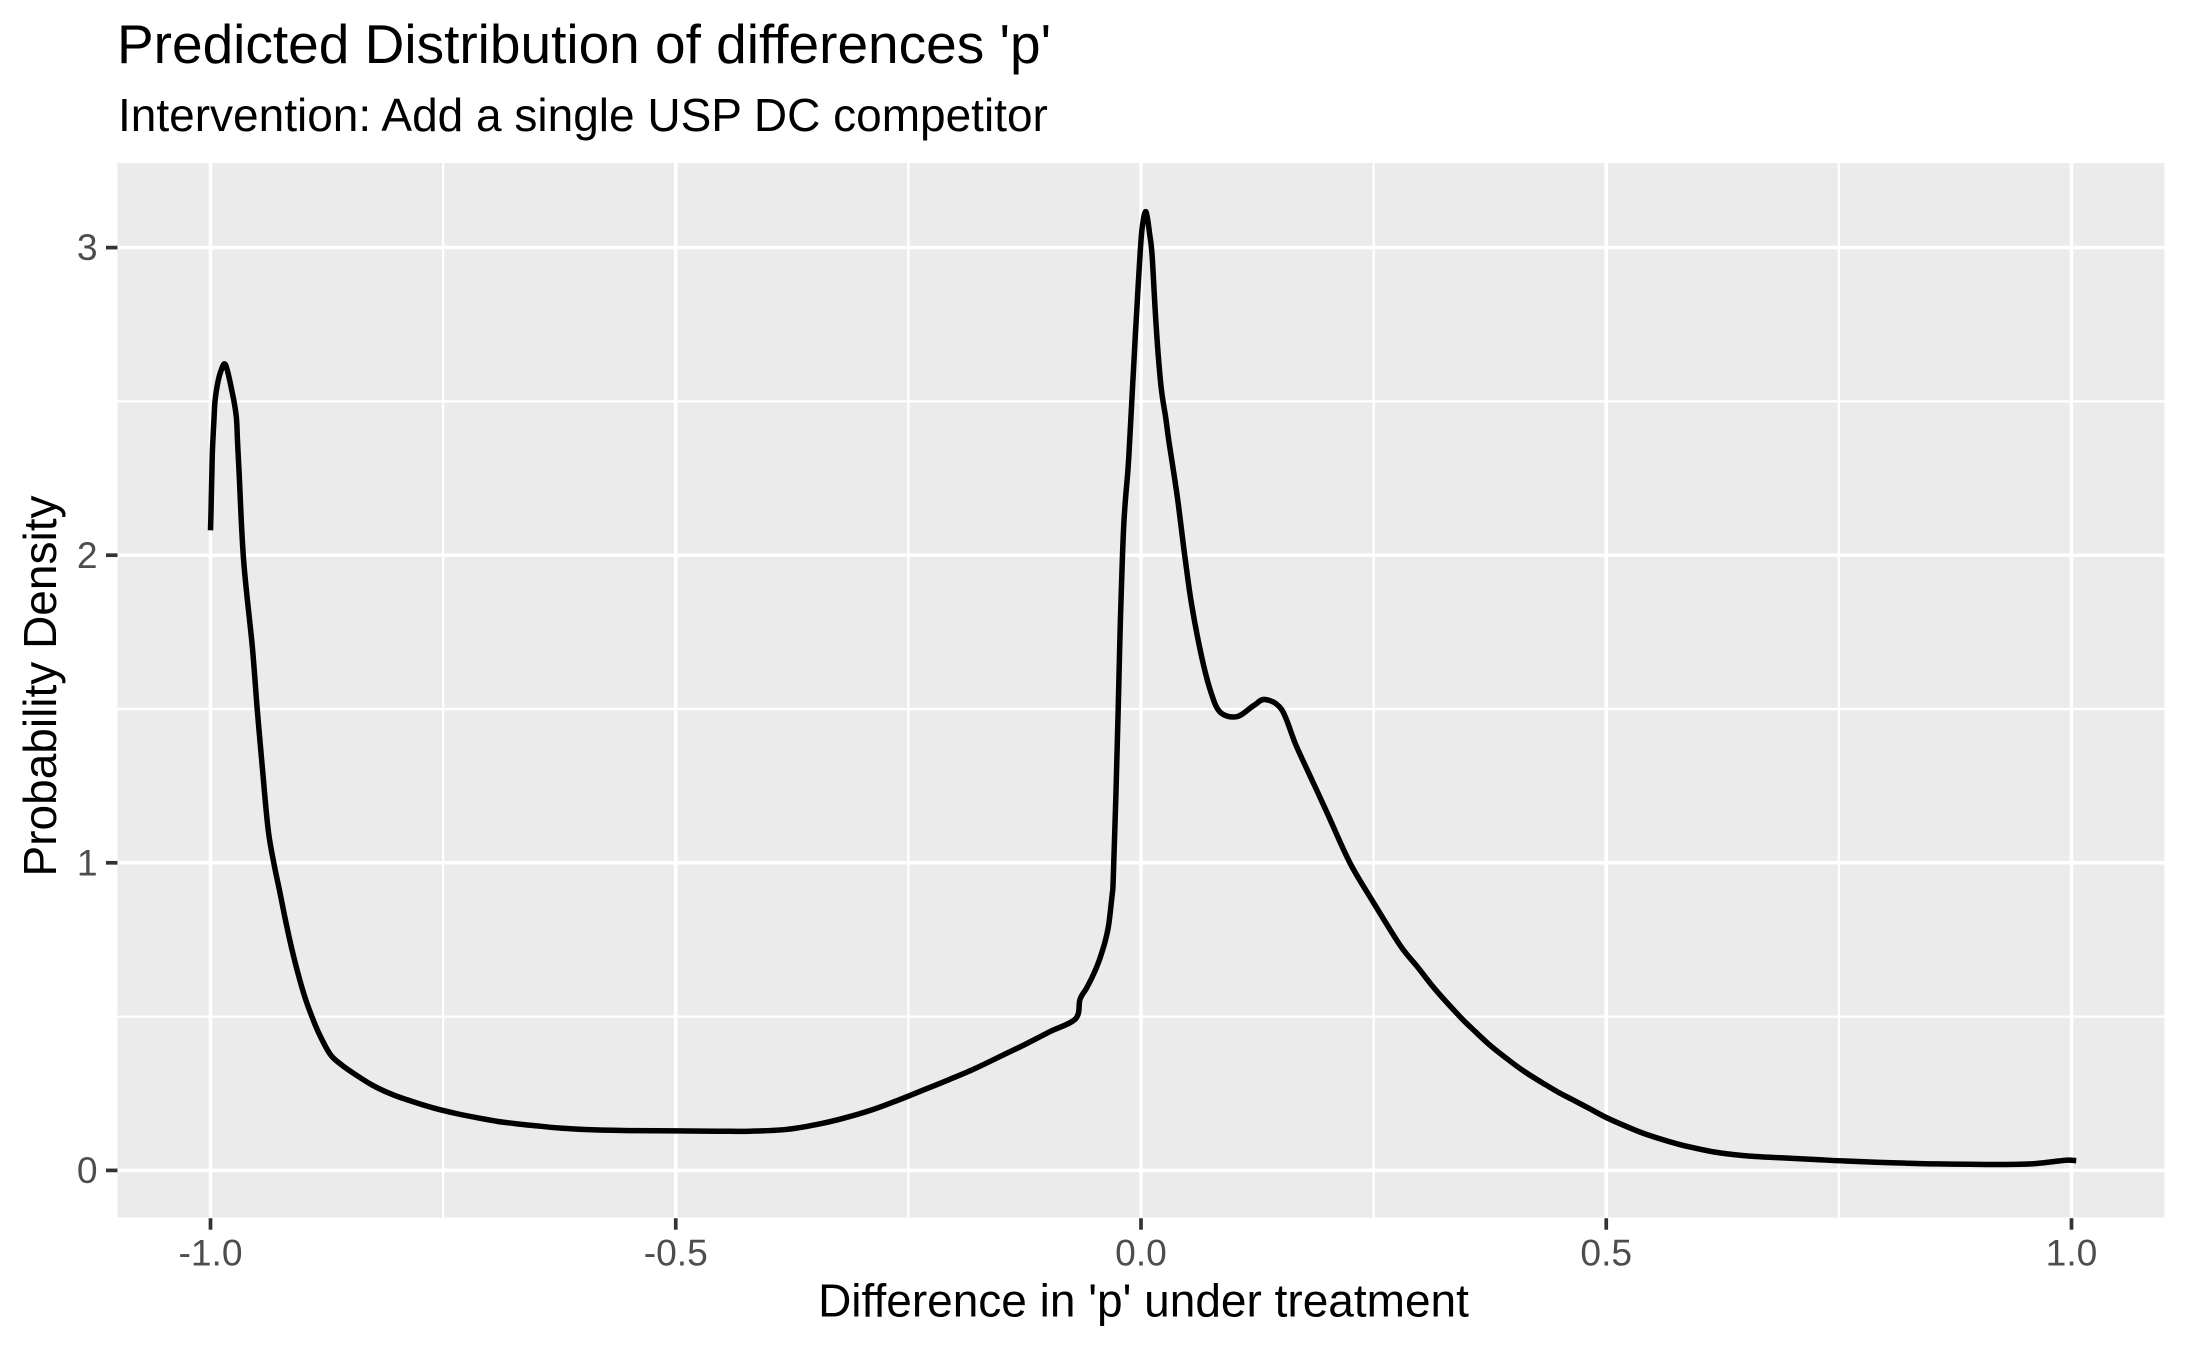  What do you see at coordinates (87, 555) in the screenshot?
I see `svg-text: 2` at bounding box center [87, 555].